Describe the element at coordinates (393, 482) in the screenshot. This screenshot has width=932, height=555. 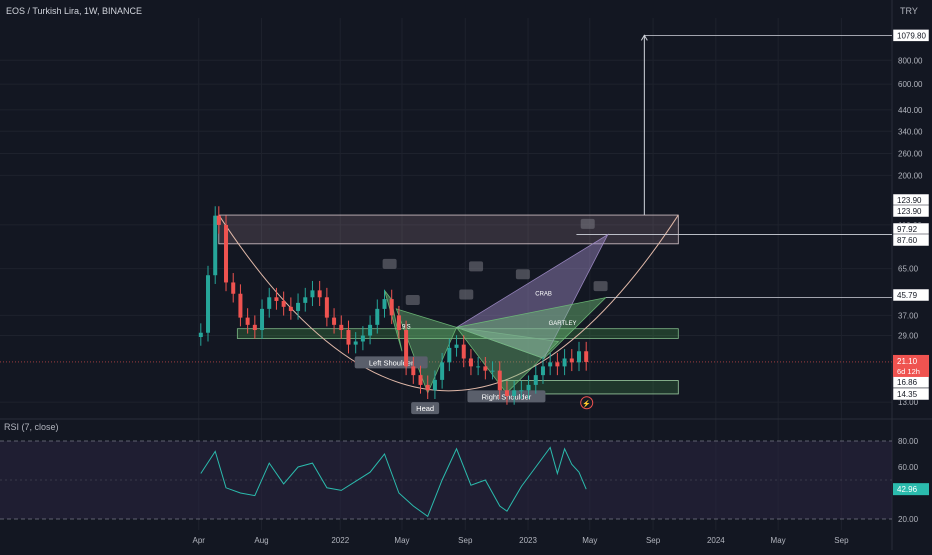
I see `rsi-line` at that location.